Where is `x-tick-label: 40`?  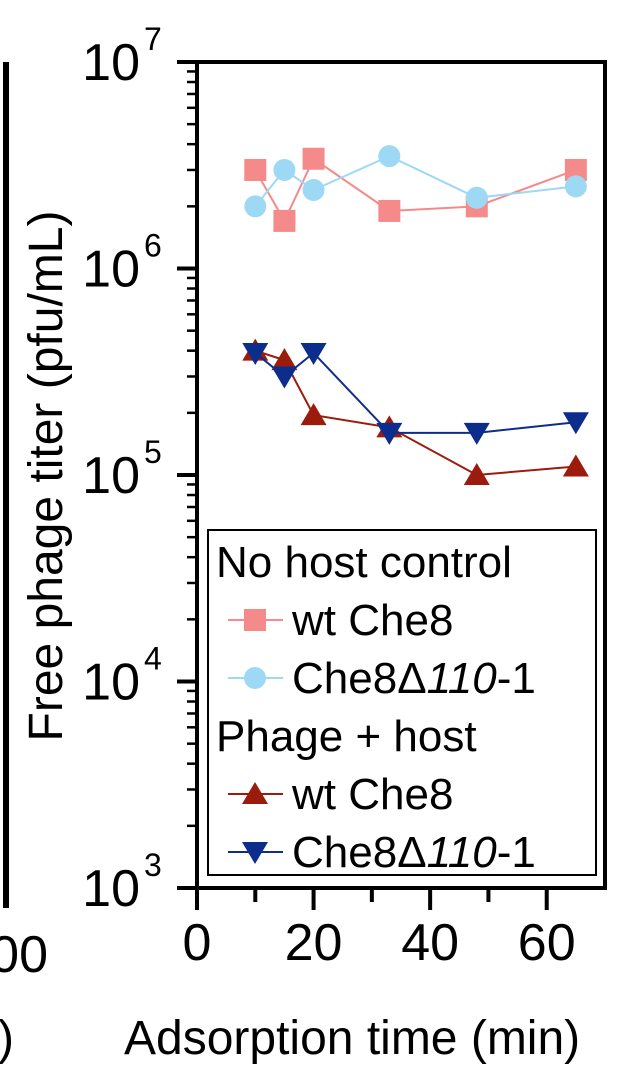 x-tick-label: 40 is located at coordinates (430, 943).